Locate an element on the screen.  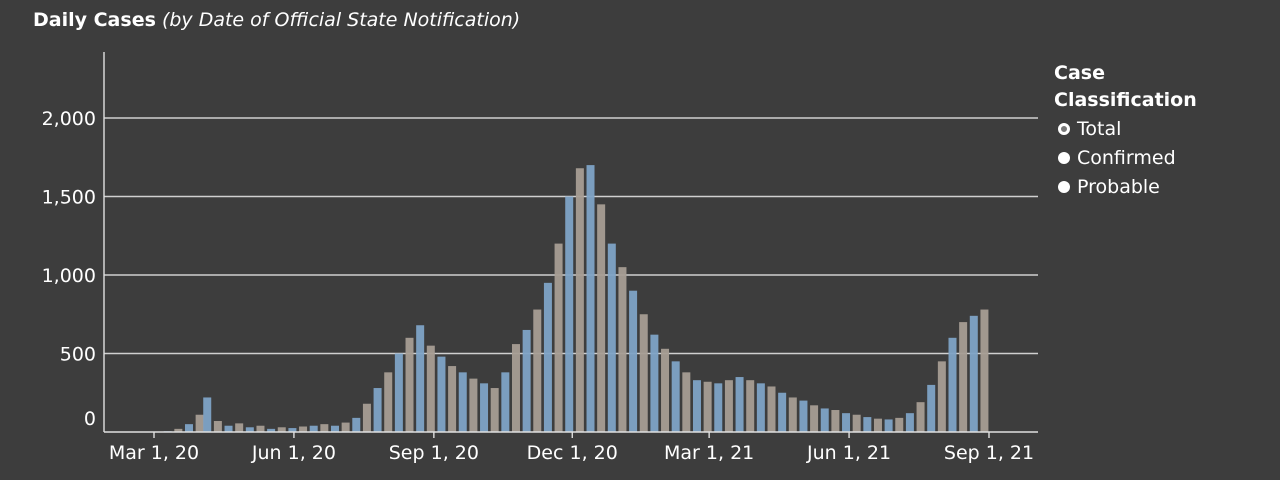
x-tick-label: Jun 1, 21 is located at coordinates (848, 453).